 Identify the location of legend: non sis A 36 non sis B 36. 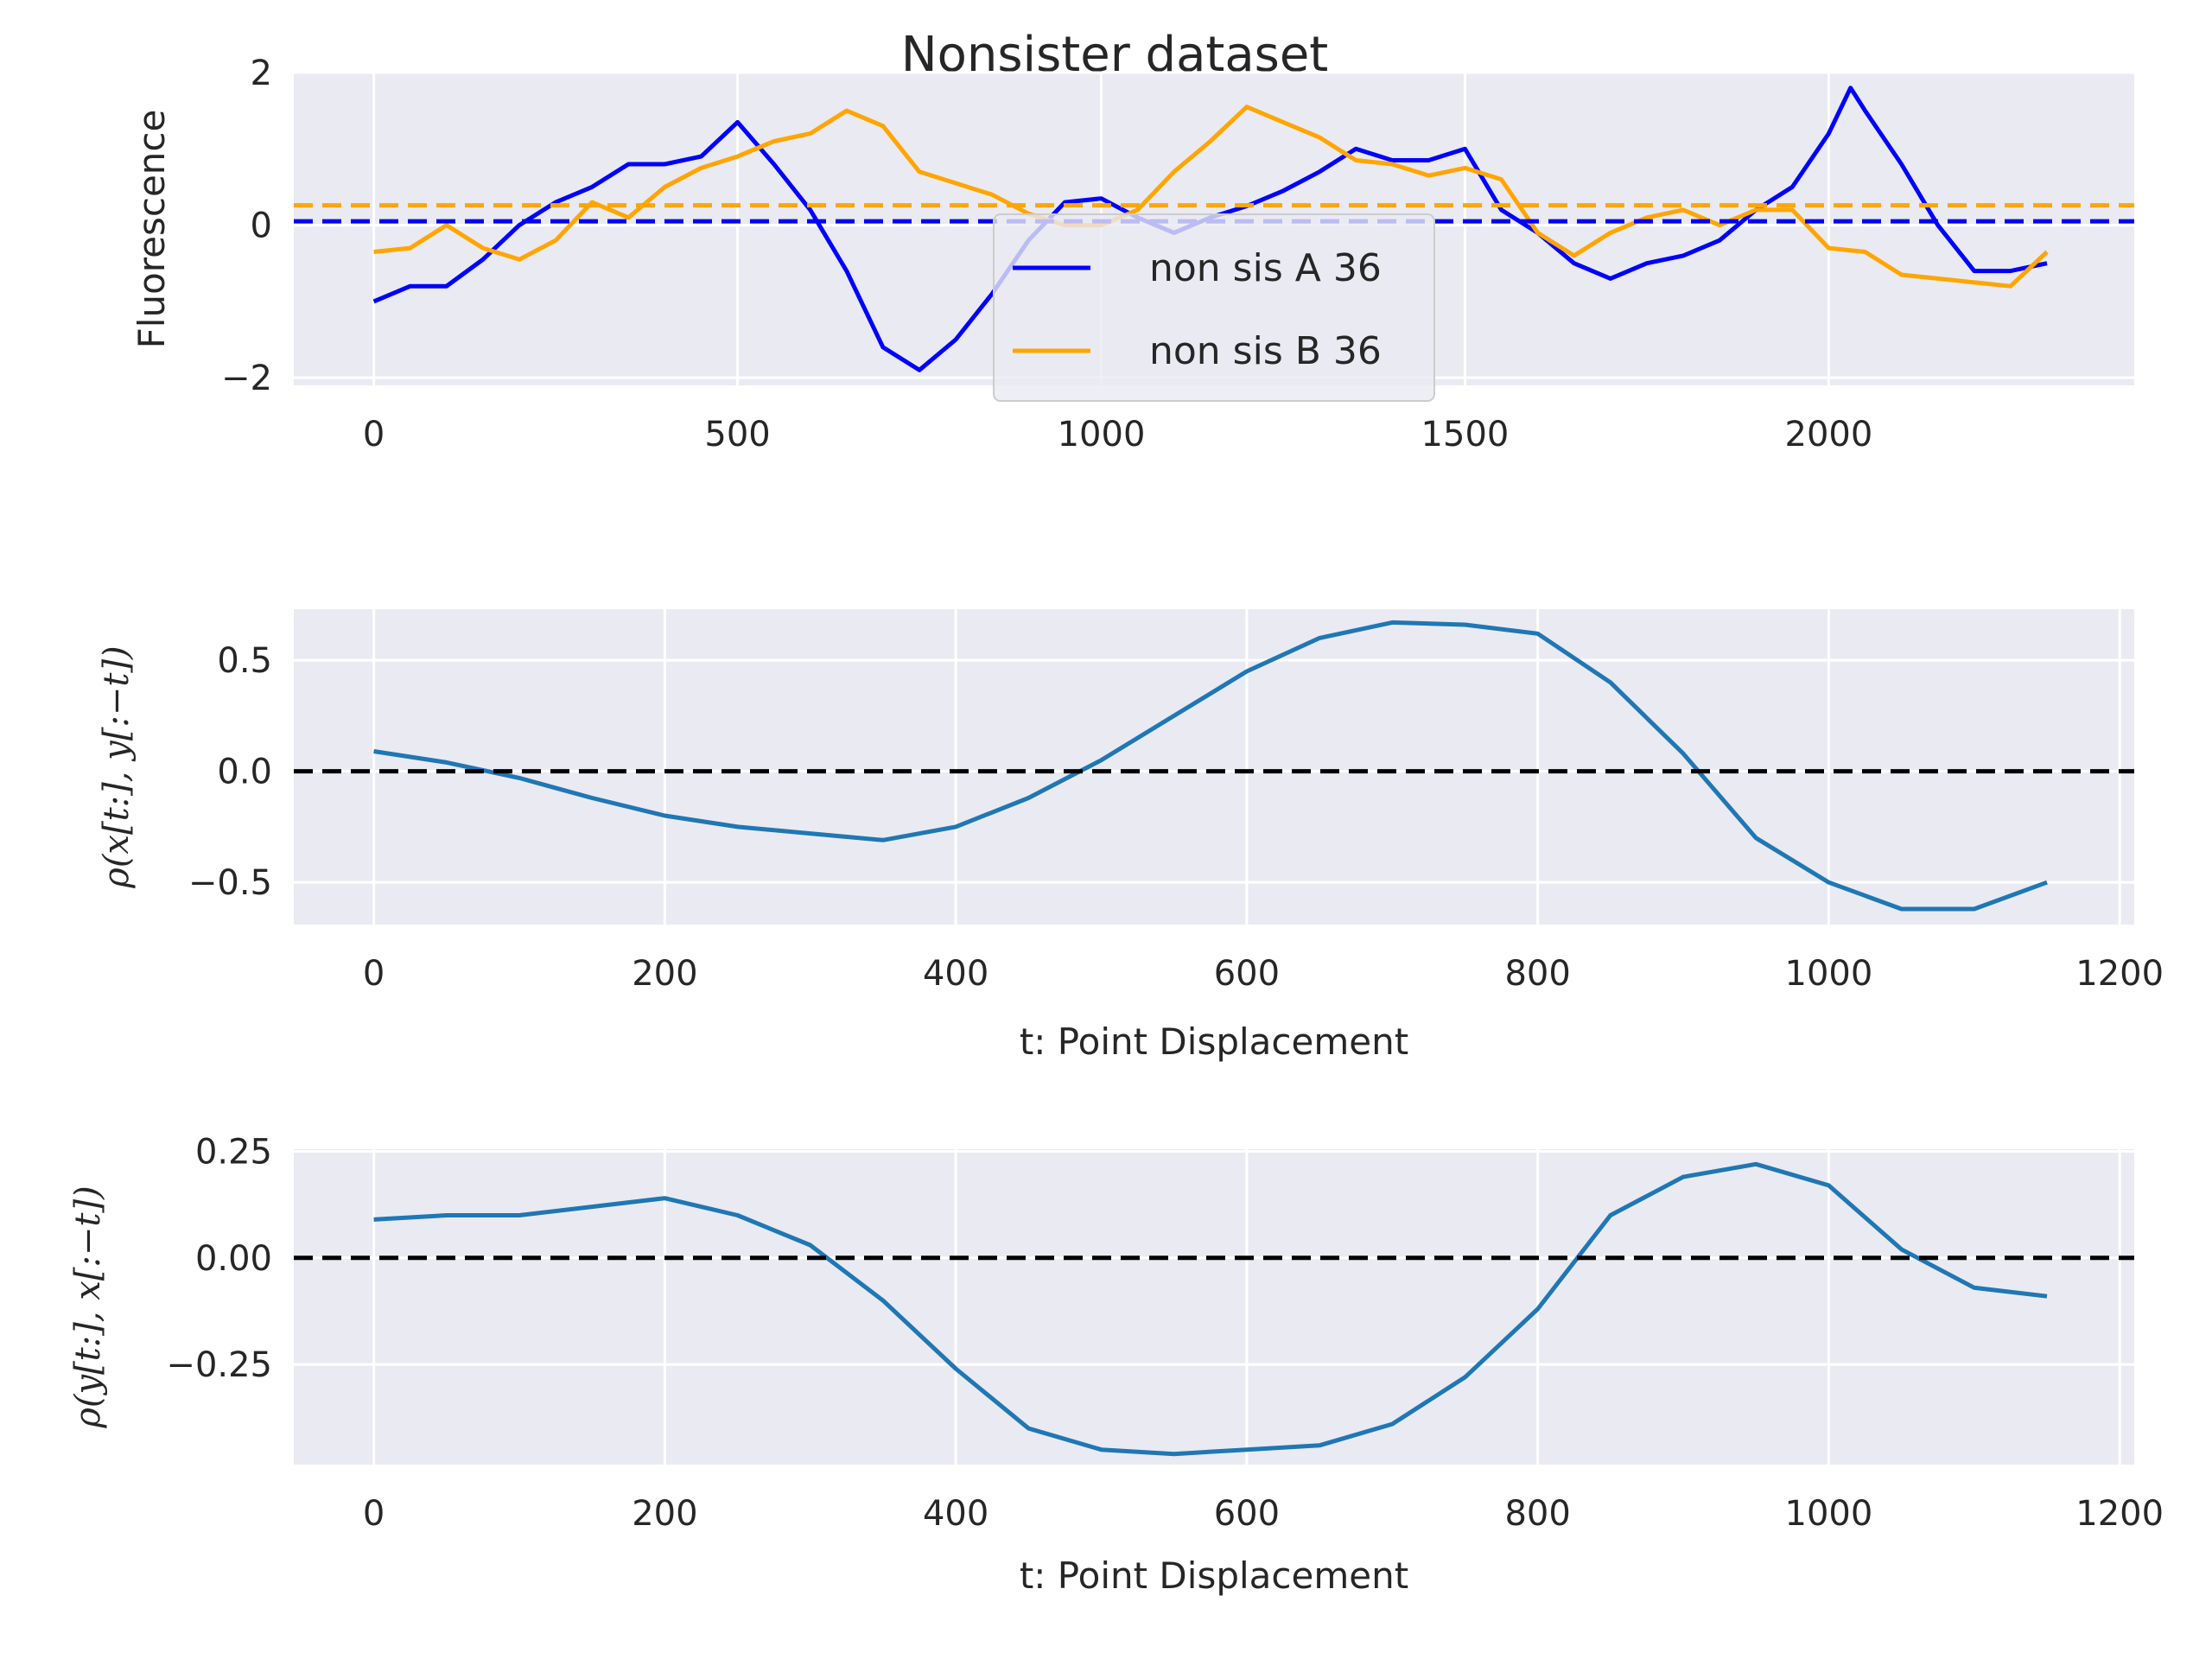
(1214, 307).